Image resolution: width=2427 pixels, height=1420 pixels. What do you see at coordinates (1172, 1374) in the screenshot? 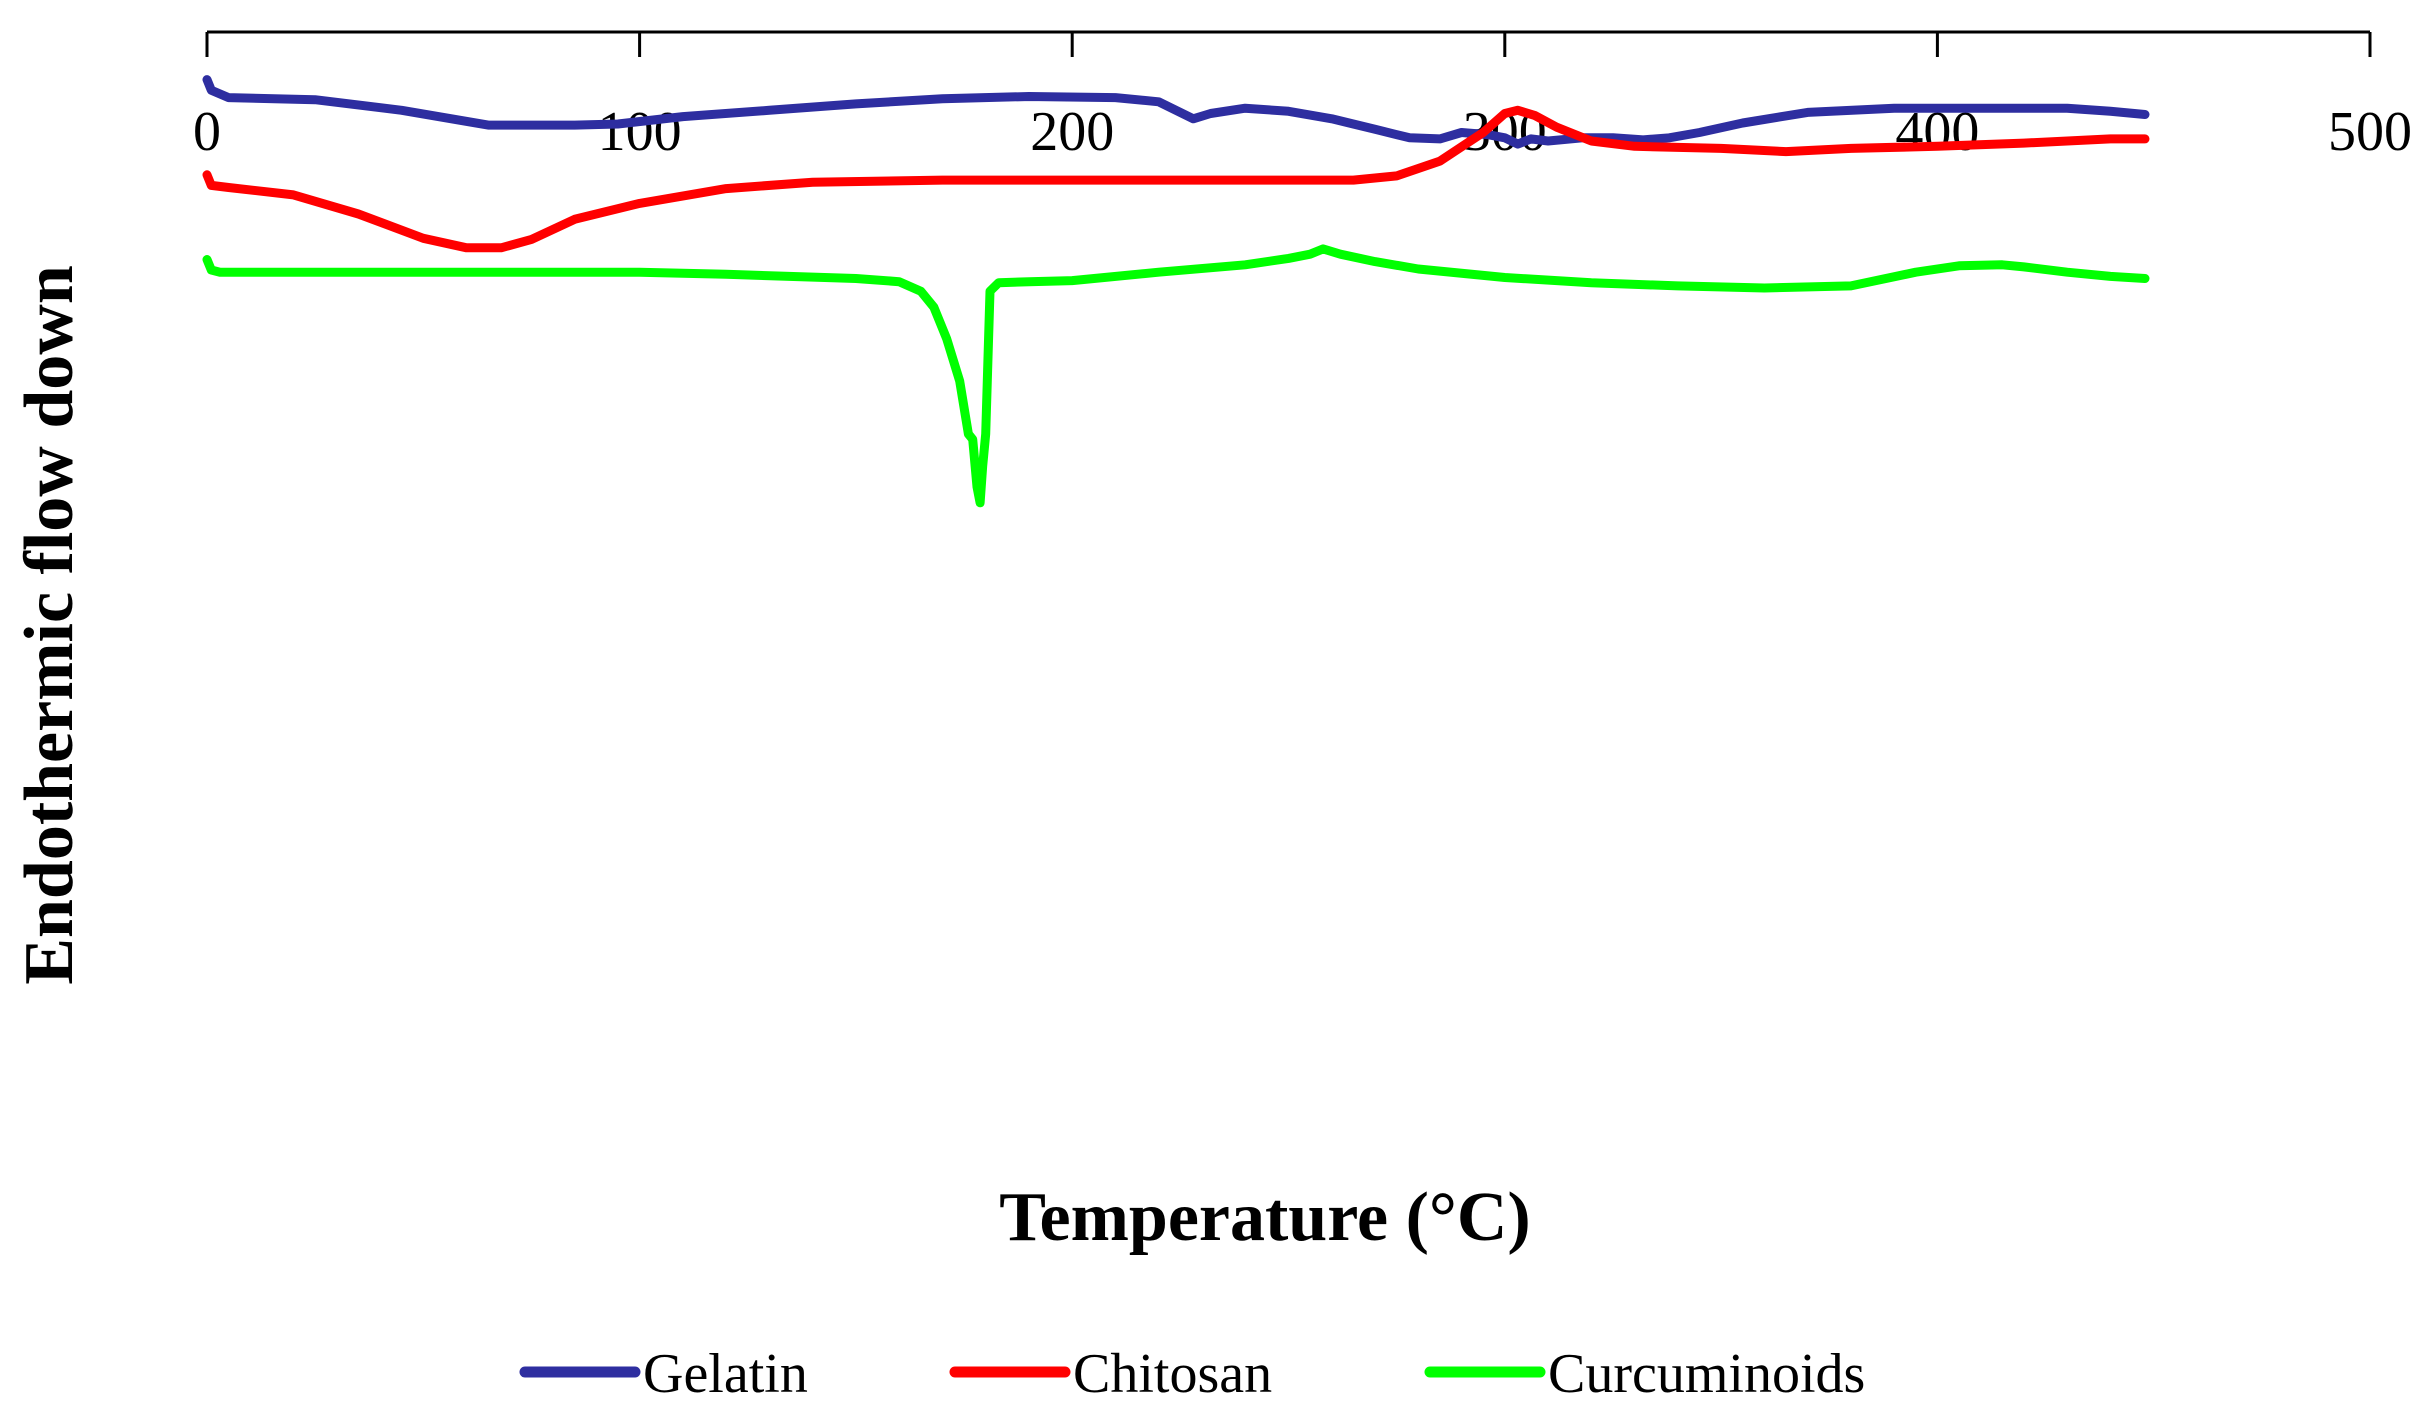
I see `legend-label-chitosan: Chitosan` at bounding box center [1172, 1374].